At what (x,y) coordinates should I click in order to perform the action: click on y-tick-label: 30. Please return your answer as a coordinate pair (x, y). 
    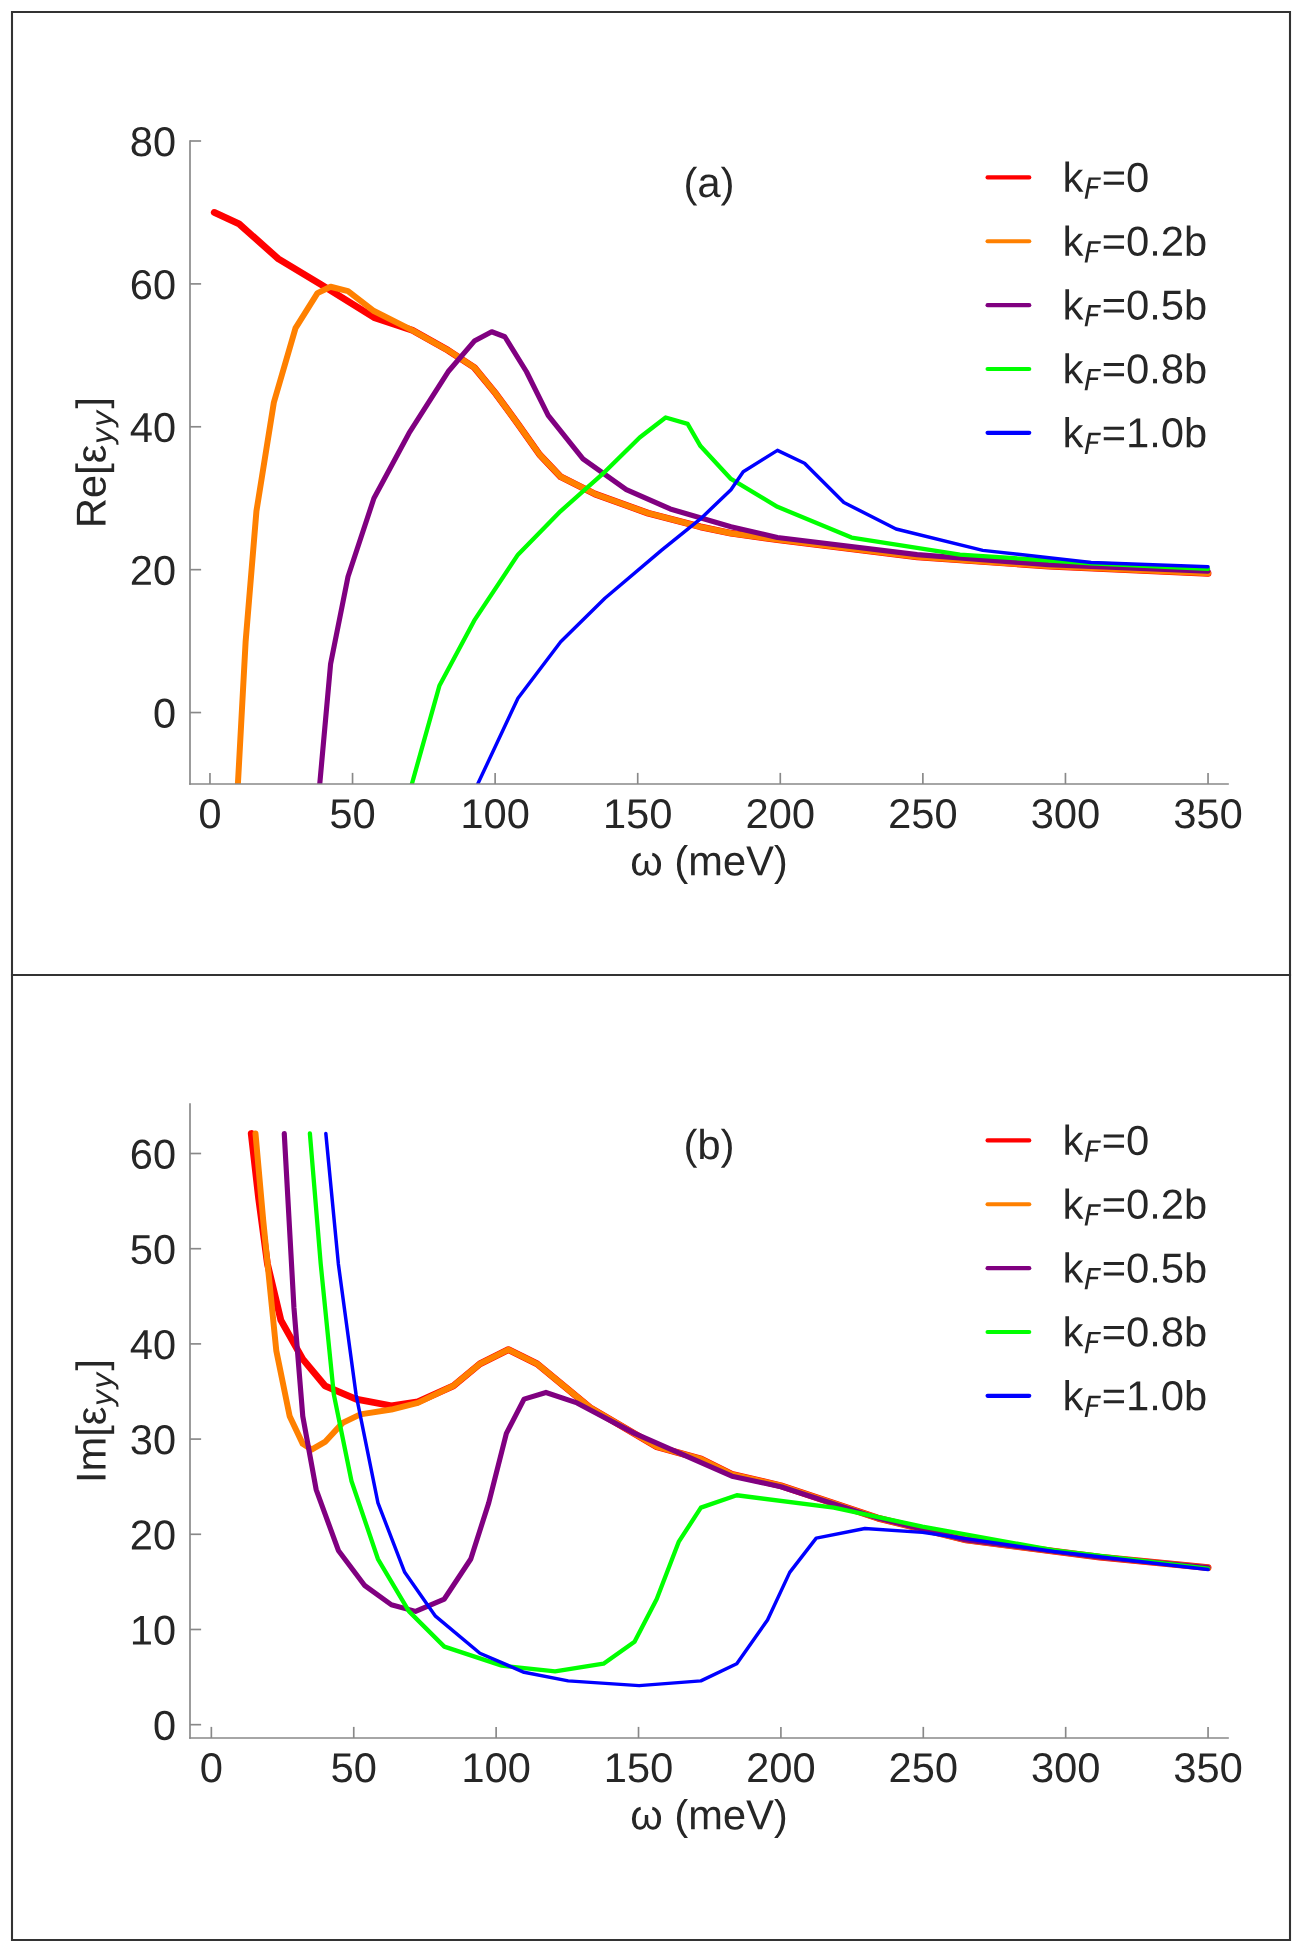
    Looking at the image, I should click on (153, 1440).